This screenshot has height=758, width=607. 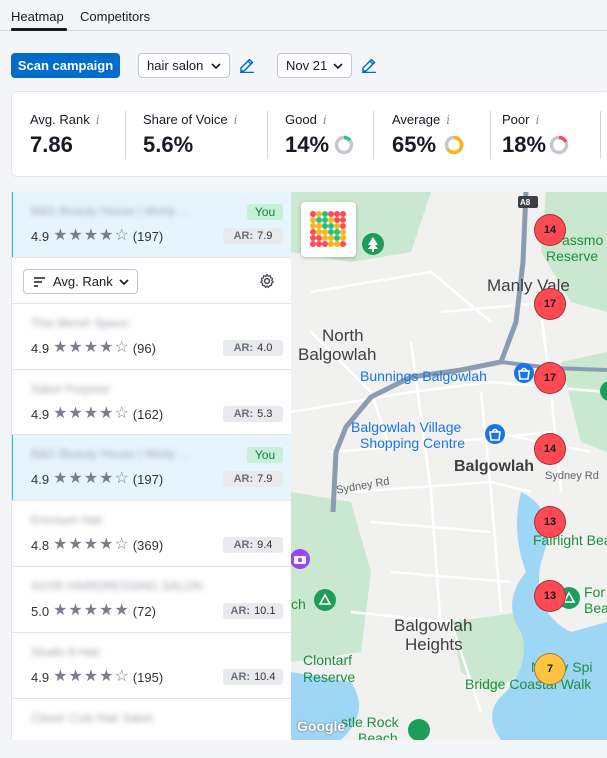 I want to click on date-select: Nov 21, so click(x=314, y=65).